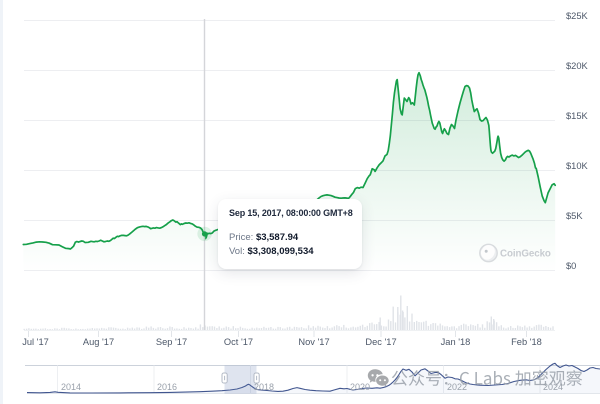 This screenshot has height=404, width=600. Describe the element at coordinates (525, 254) in the screenshot. I see `svg-text: CoinGecko` at that location.